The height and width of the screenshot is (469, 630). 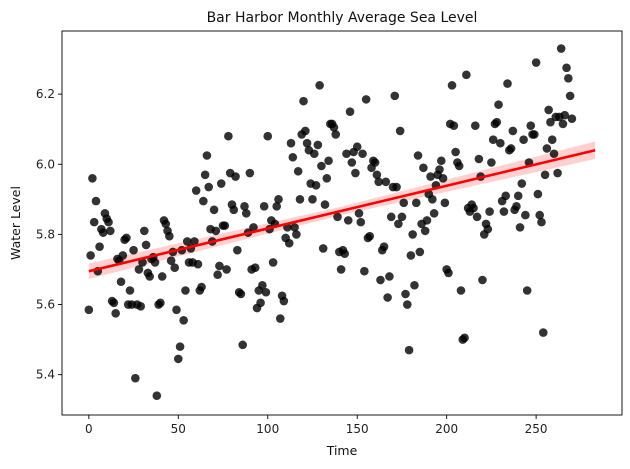 What do you see at coordinates (45, 234) in the screenshot?
I see `y-tick-label: 5.8` at bounding box center [45, 234].